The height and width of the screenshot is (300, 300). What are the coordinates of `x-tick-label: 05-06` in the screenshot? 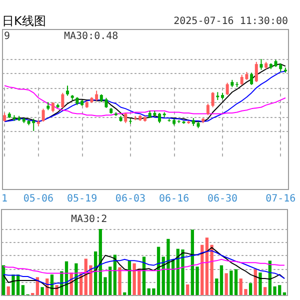 It's located at (38, 199).